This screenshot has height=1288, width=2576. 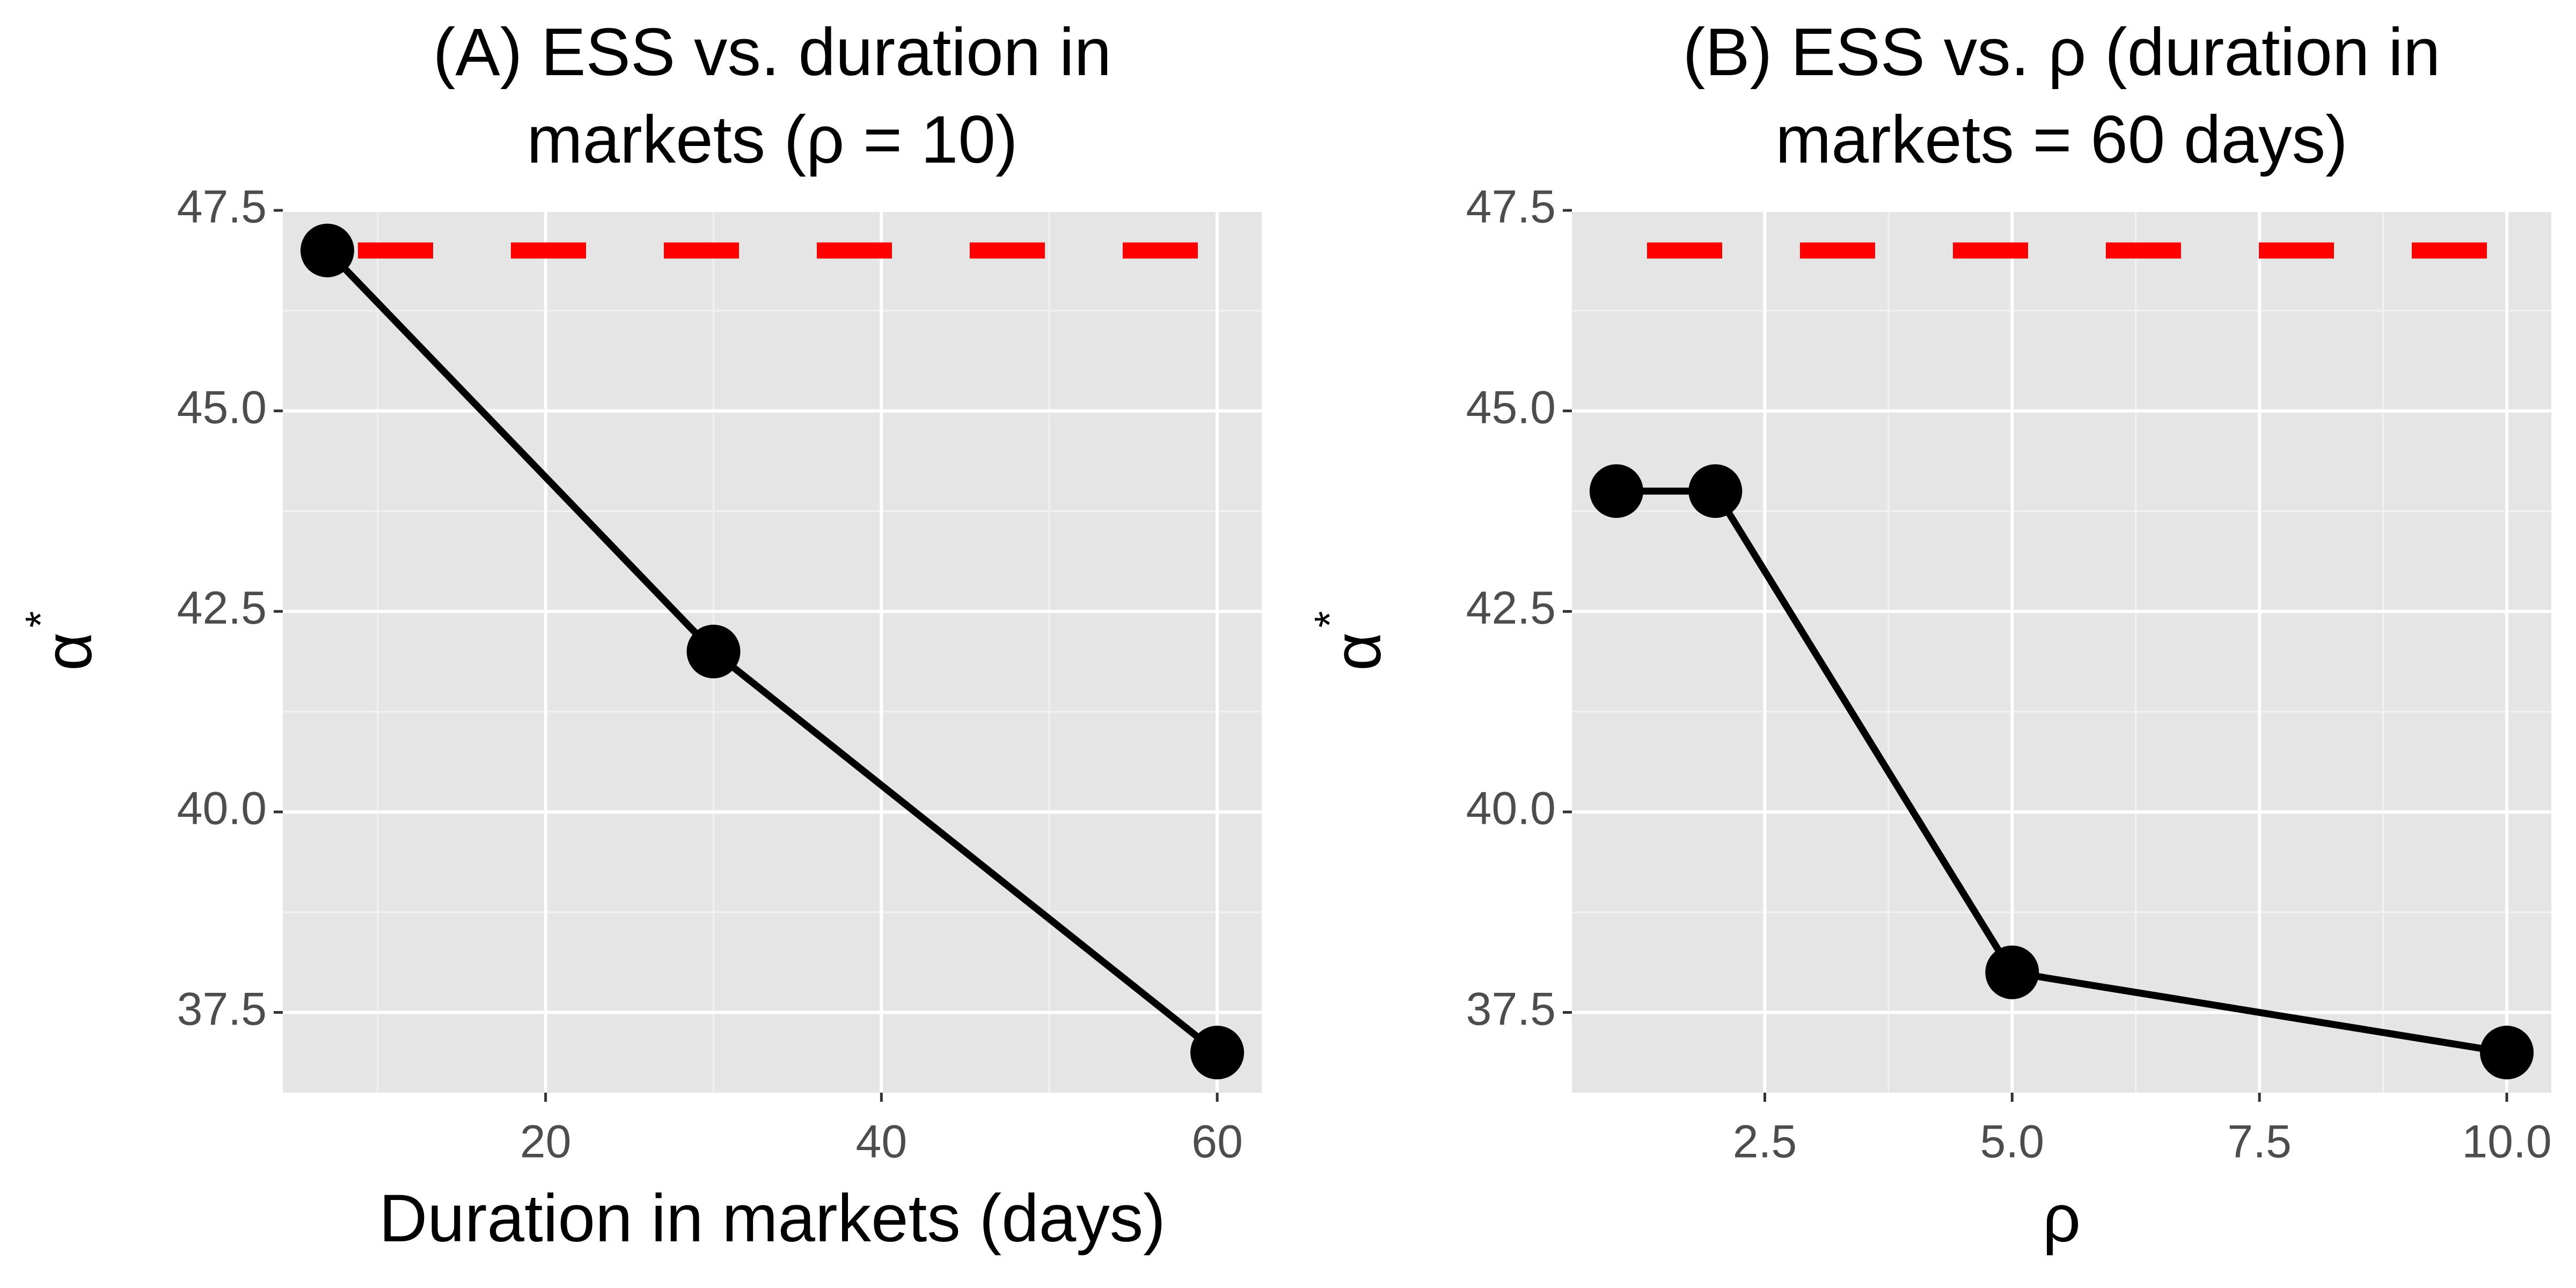 What do you see at coordinates (2062, 52) in the screenshot?
I see `chart-title: (B) ESS vs. ρ (duration in` at bounding box center [2062, 52].